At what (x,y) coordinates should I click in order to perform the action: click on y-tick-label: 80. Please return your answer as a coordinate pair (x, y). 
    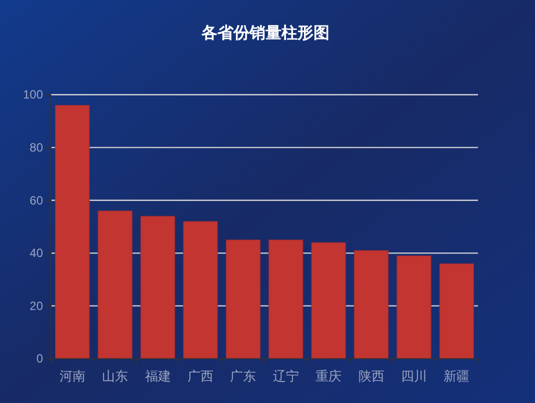
    Looking at the image, I should click on (37, 147).